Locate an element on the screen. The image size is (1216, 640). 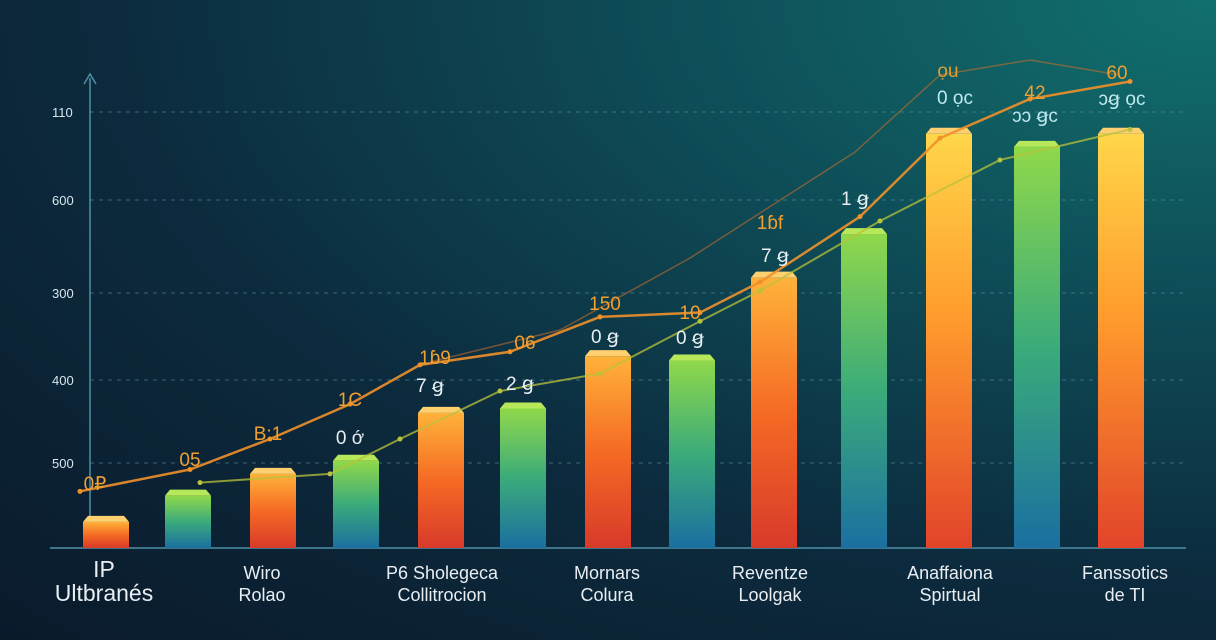
x-tick-label: IP is located at coordinates (104, 569).